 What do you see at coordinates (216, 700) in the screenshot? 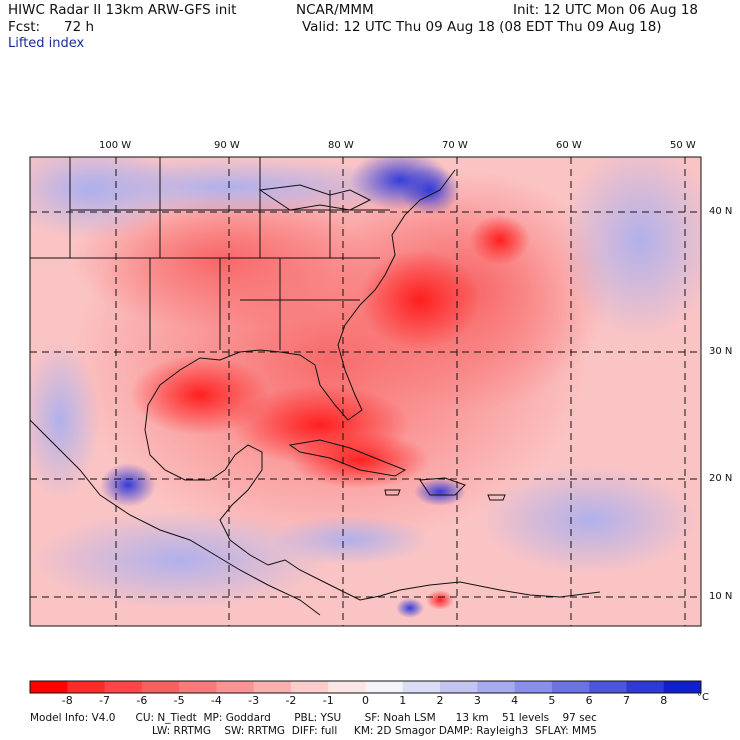
I see `colorbar-tick-label: -4` at bounding box center [216, 700].